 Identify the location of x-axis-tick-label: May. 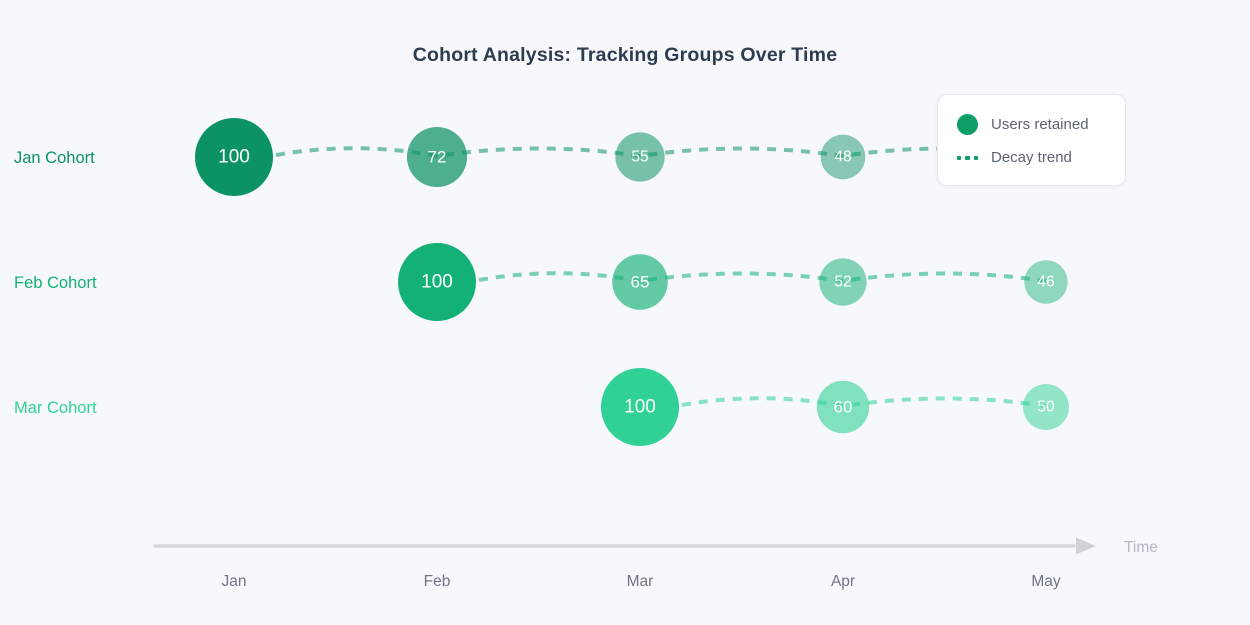
(1046, 581).